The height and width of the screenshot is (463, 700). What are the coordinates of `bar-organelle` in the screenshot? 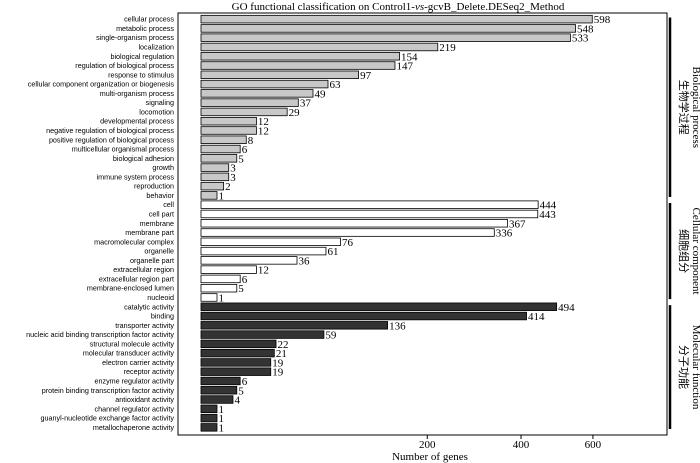 It's located at (263, 251).